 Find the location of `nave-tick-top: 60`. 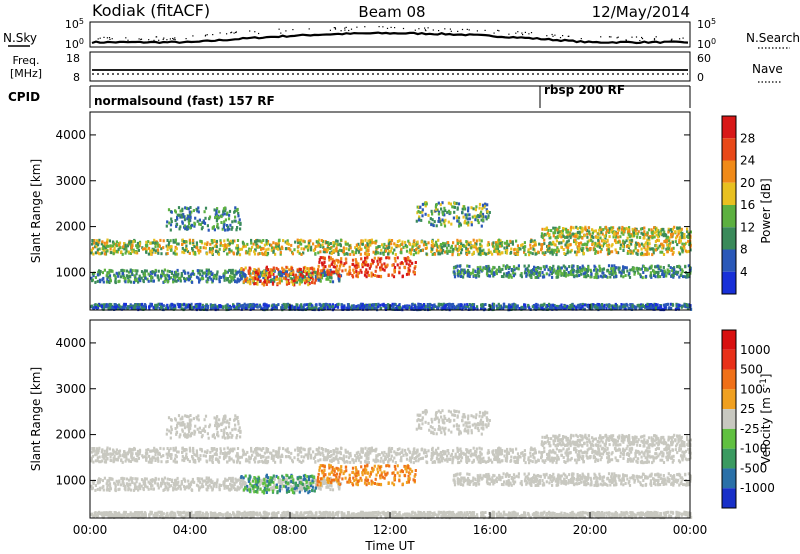

nave-tick-top: 60 is located at coordinates (704, 58).